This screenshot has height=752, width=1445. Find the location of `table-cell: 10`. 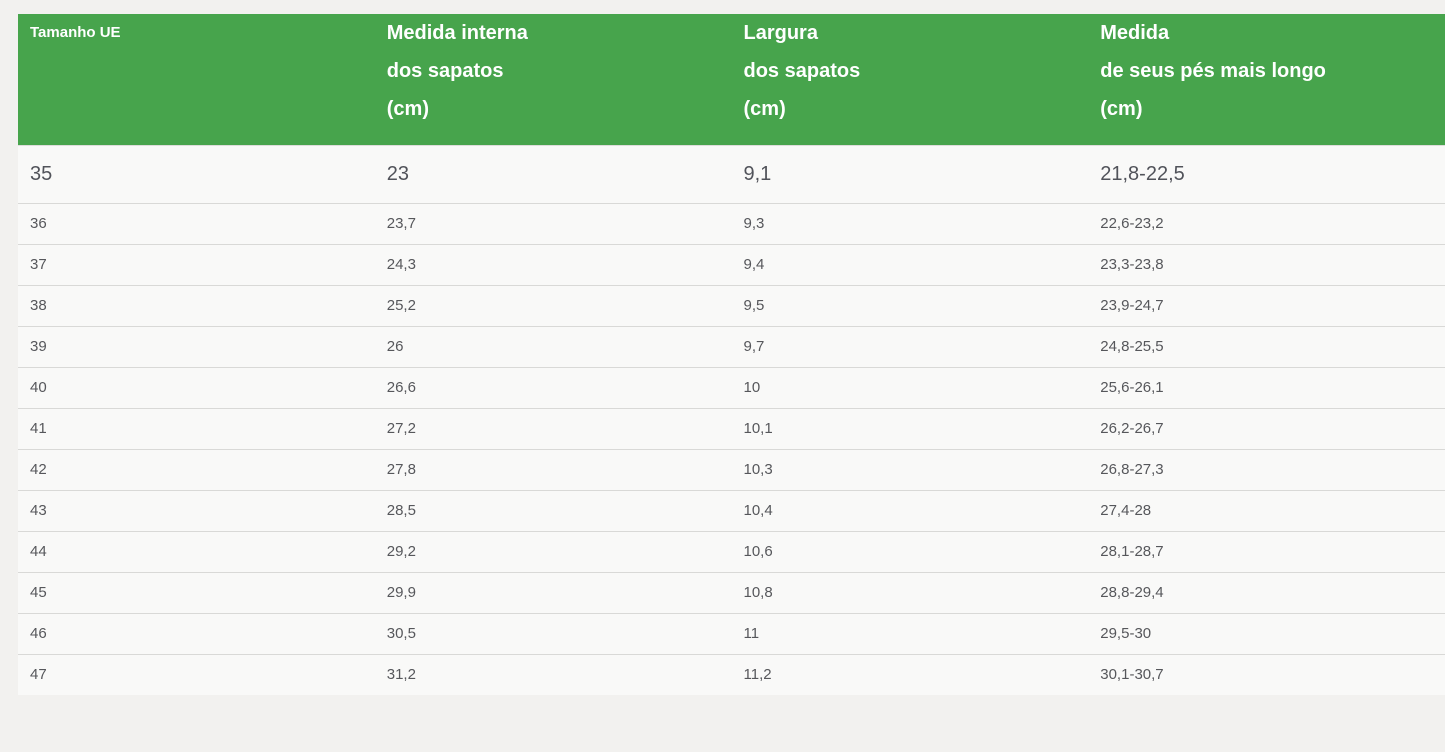

table-cell: 10 is located at coordinates (910, 387).